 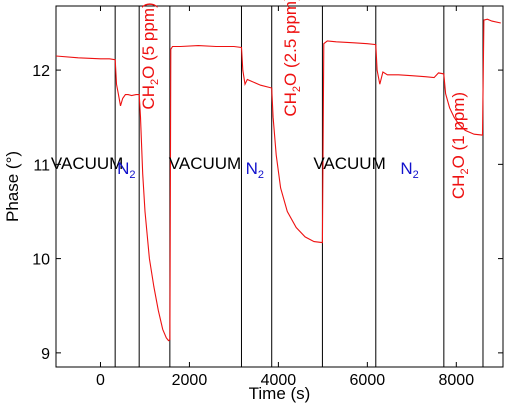 I want to click on x-tick-label: 2000, so click(x=190, y=380).